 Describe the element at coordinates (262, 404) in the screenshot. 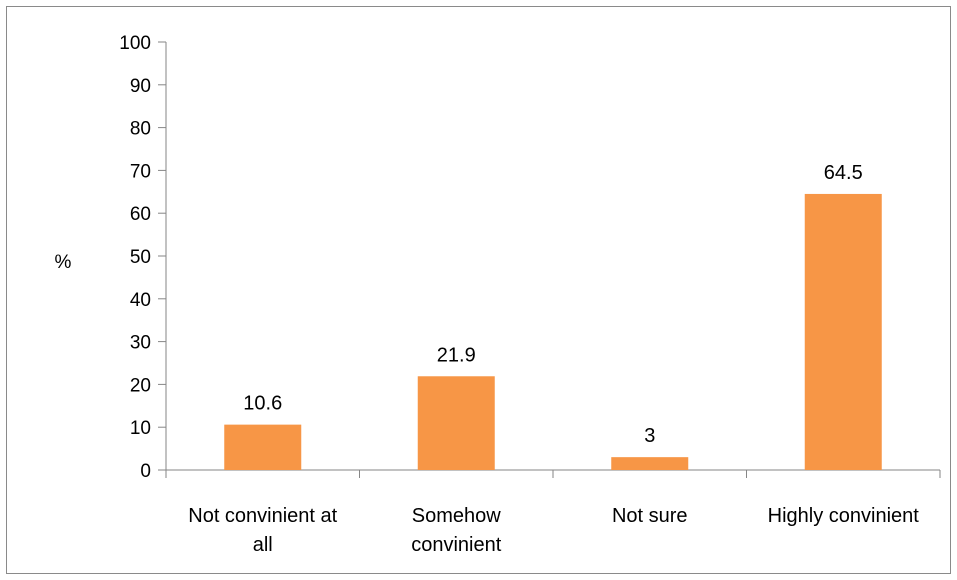

I see `data-label: 10.6` at that location.